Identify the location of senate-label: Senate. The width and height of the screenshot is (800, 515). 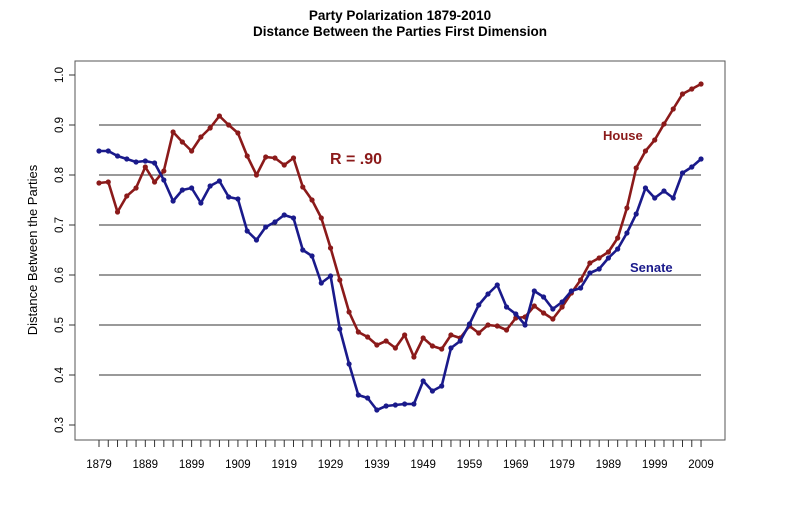
(651, 267).